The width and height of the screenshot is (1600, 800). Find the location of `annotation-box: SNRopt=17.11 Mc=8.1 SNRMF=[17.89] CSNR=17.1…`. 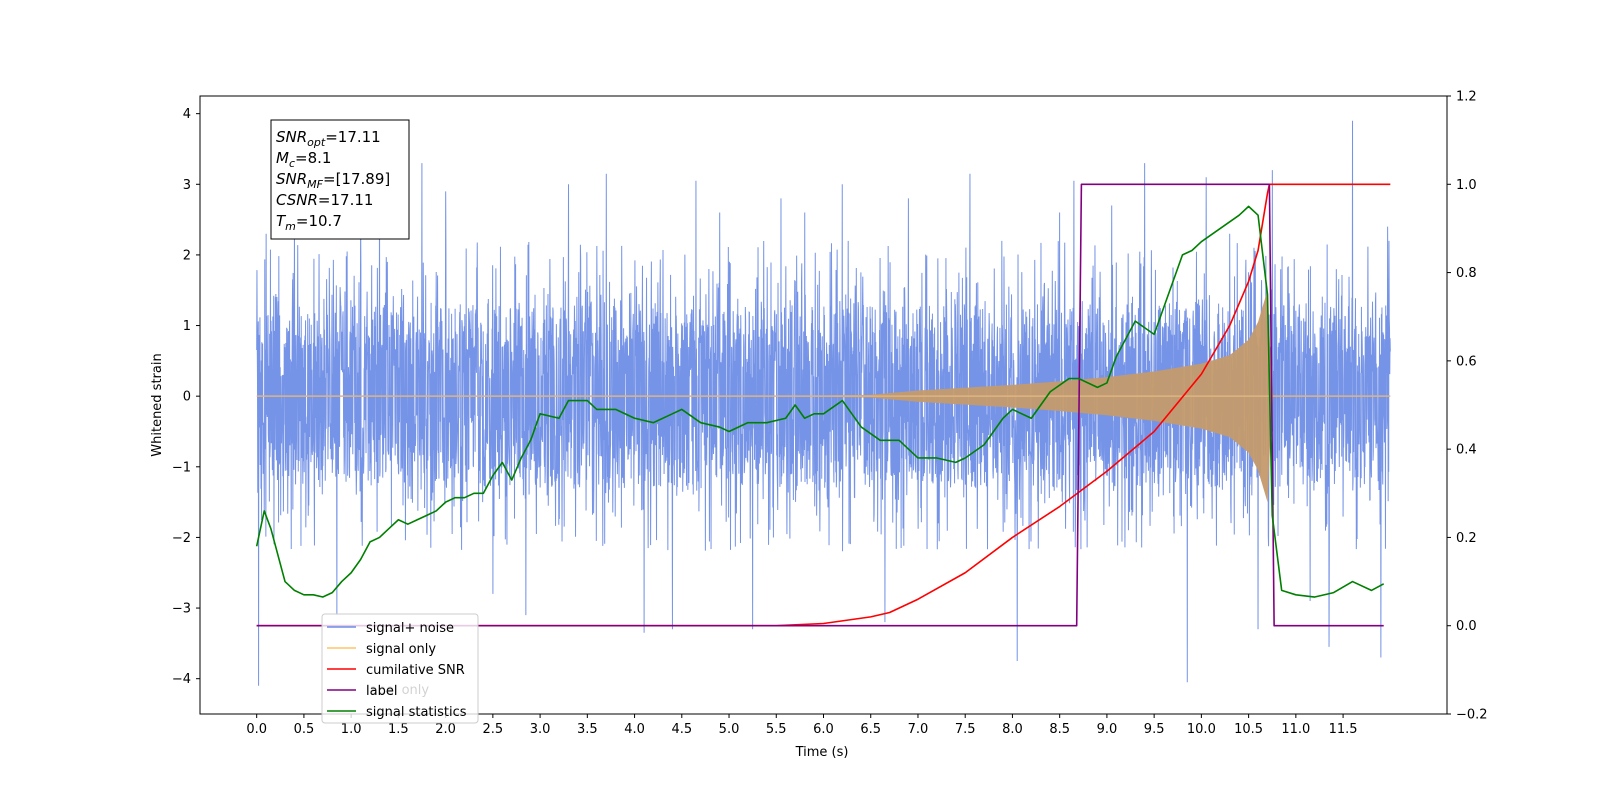

annotation-box: SNRopt=17.11 Mc=8.1 SNRMF=[17.89] CSNR=17.1… is located at coordinates (340, 179).